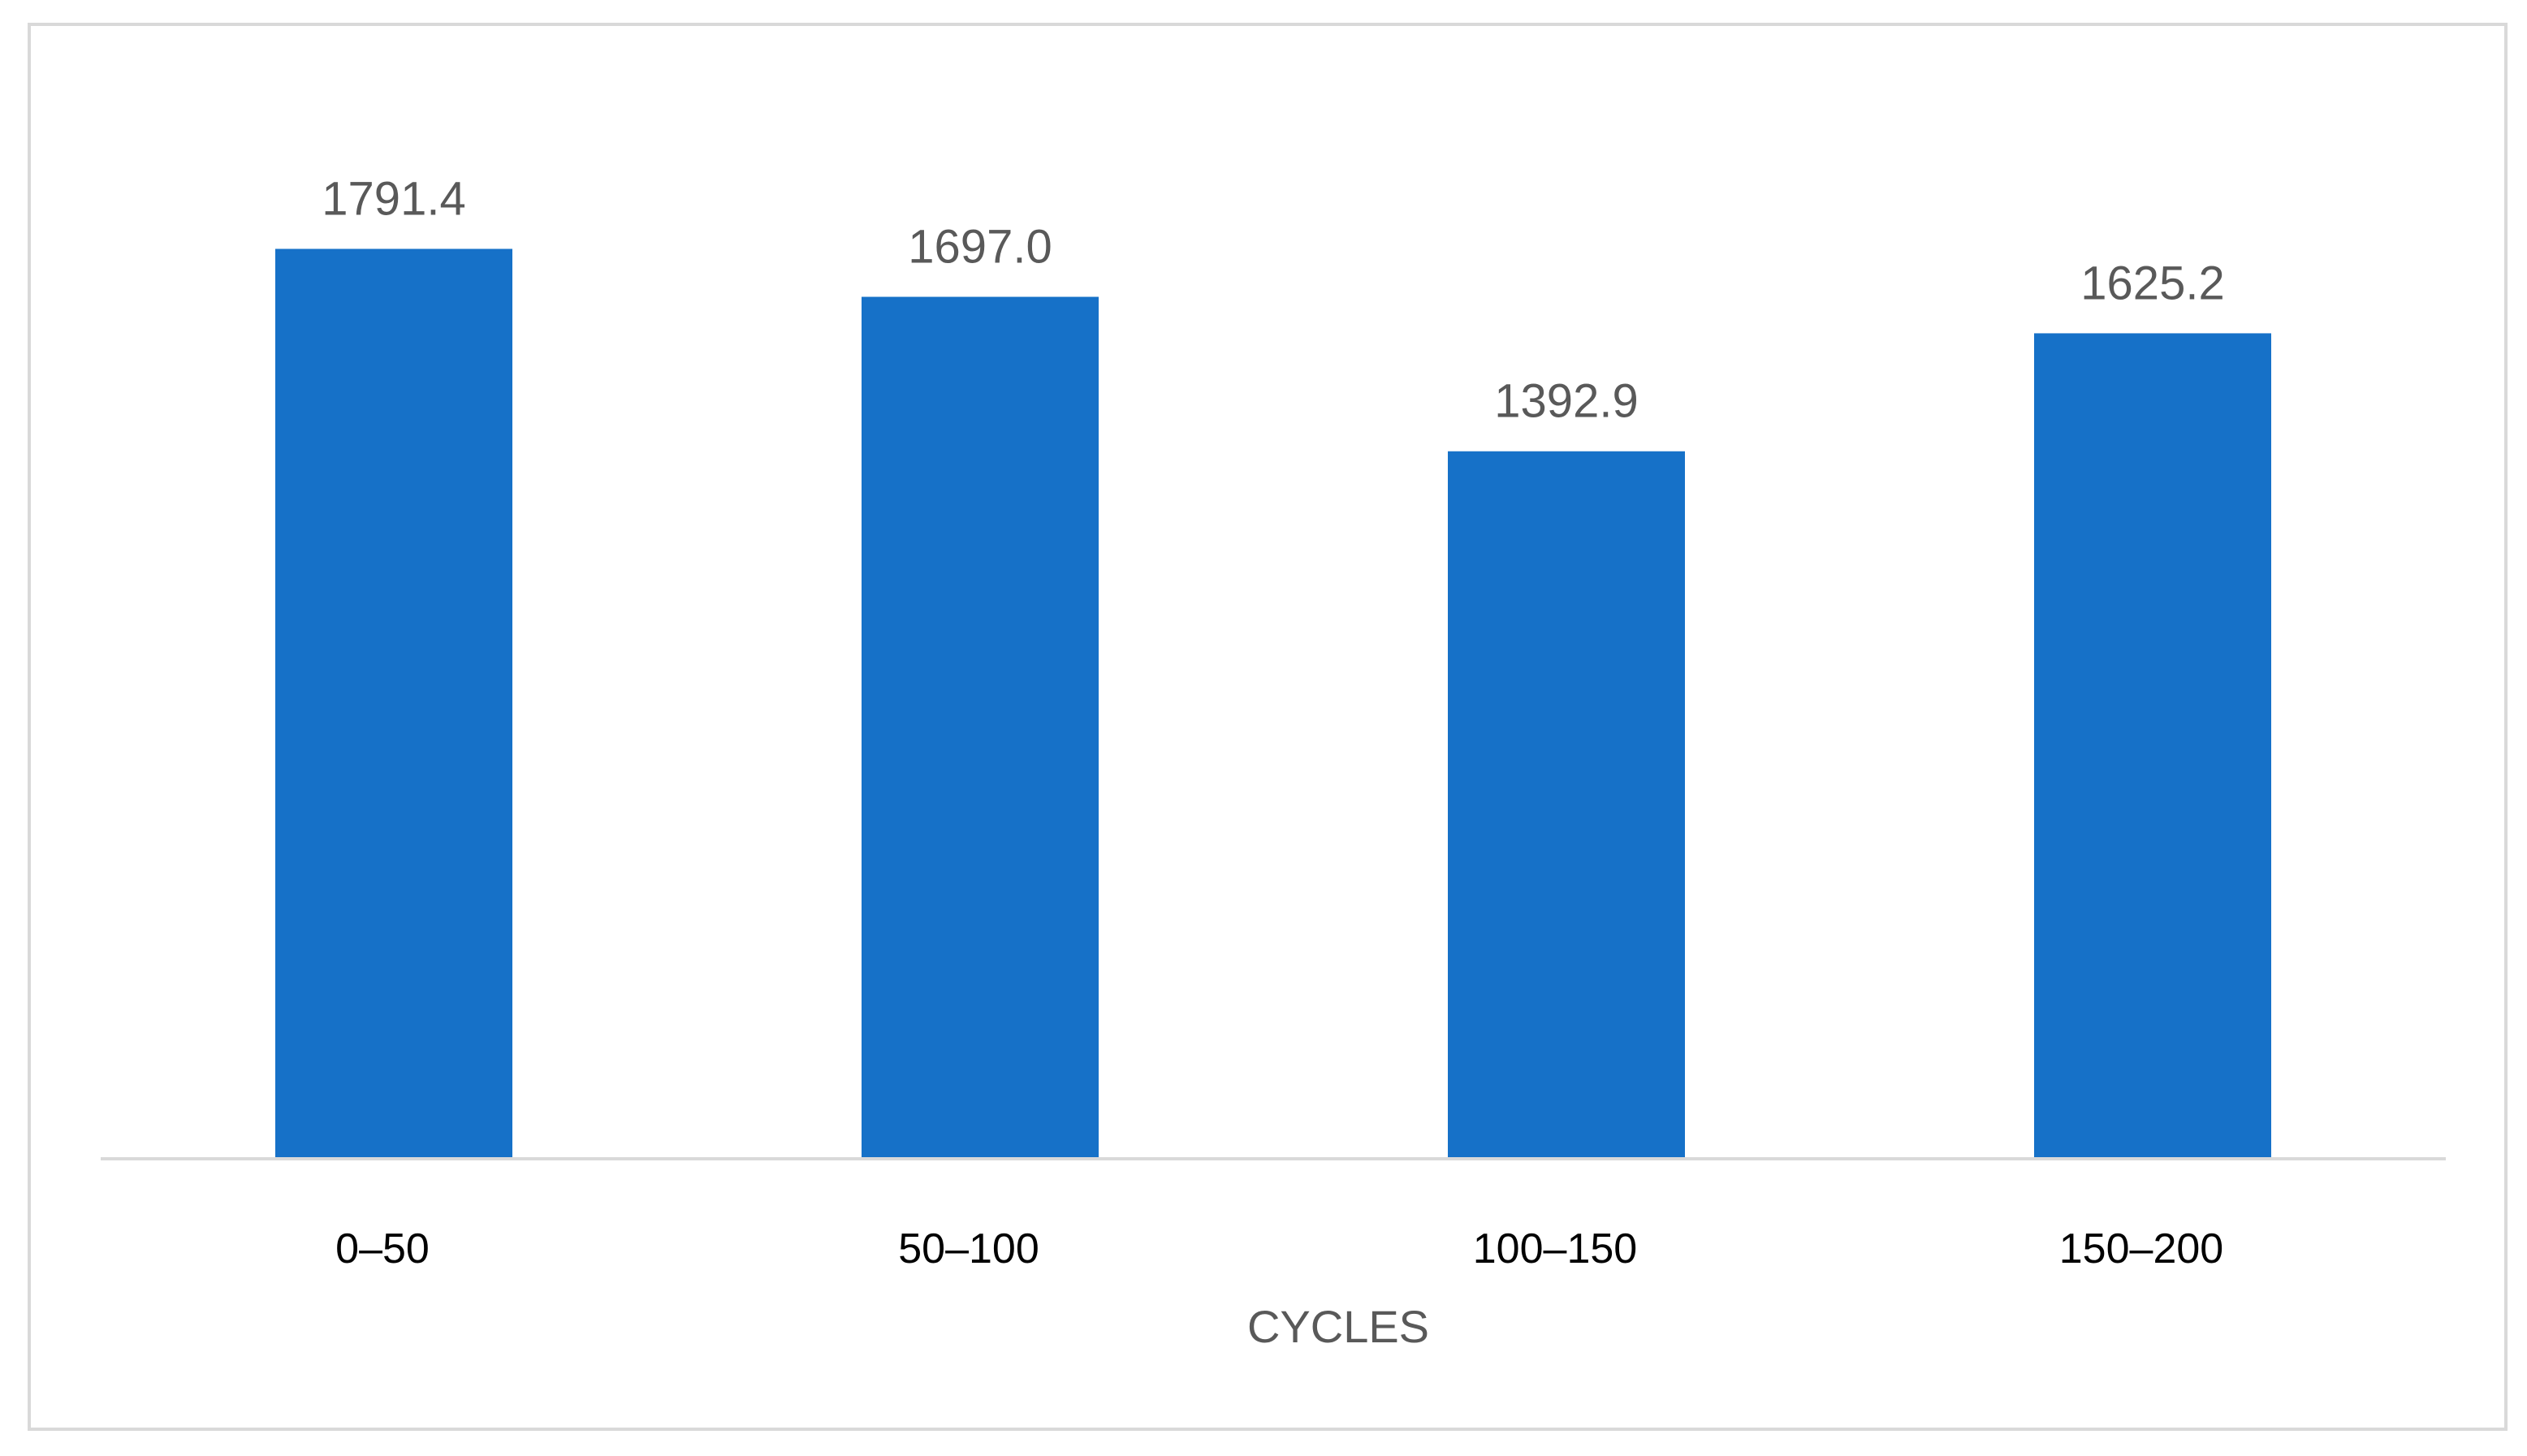 The height and width of the screenshot is (1456, 2527). I want to click on bar-100–150, so click(1566, 805).